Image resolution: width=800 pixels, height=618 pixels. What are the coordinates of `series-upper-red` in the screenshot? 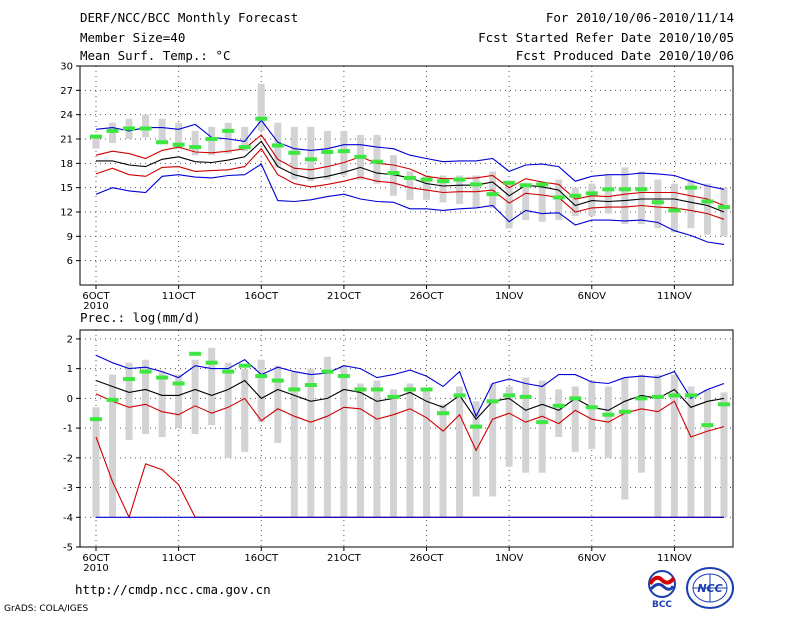 It's located at (410, 422).